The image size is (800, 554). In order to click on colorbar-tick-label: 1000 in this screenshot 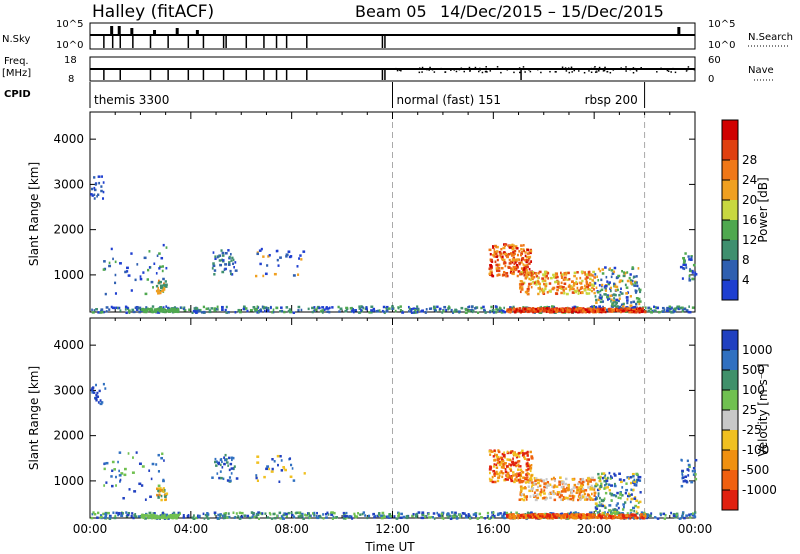, I will do `click(757, 350)`.